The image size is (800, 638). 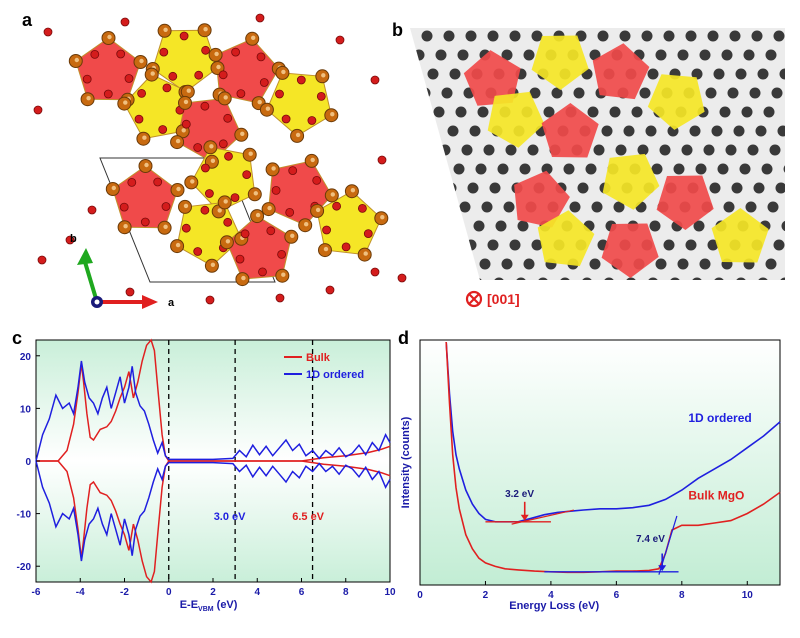 What do you see at coordinates (318, 358) in the screenshot?
I see `legend-bulk: Bulk` at bounding box center [318, 358].